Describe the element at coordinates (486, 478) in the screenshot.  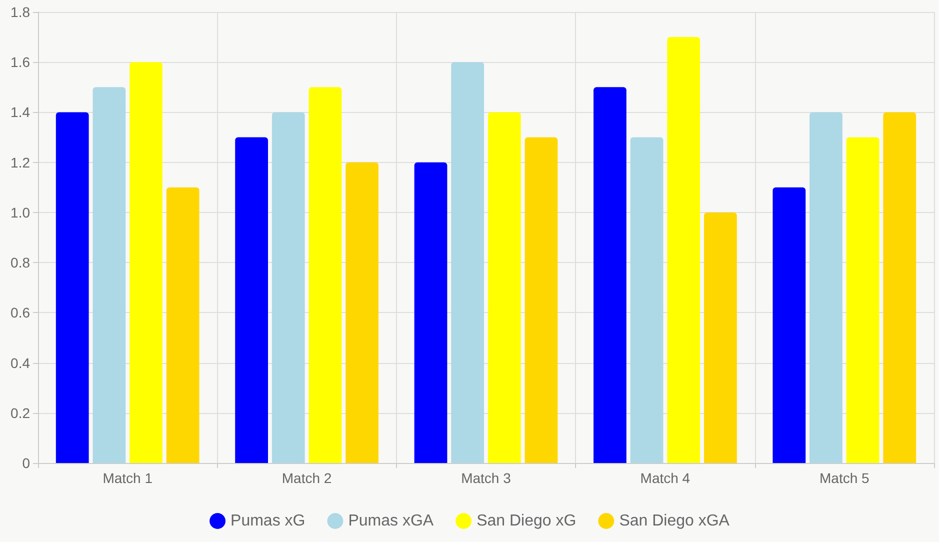
I see `x-tick-label: Match 3` at that location.